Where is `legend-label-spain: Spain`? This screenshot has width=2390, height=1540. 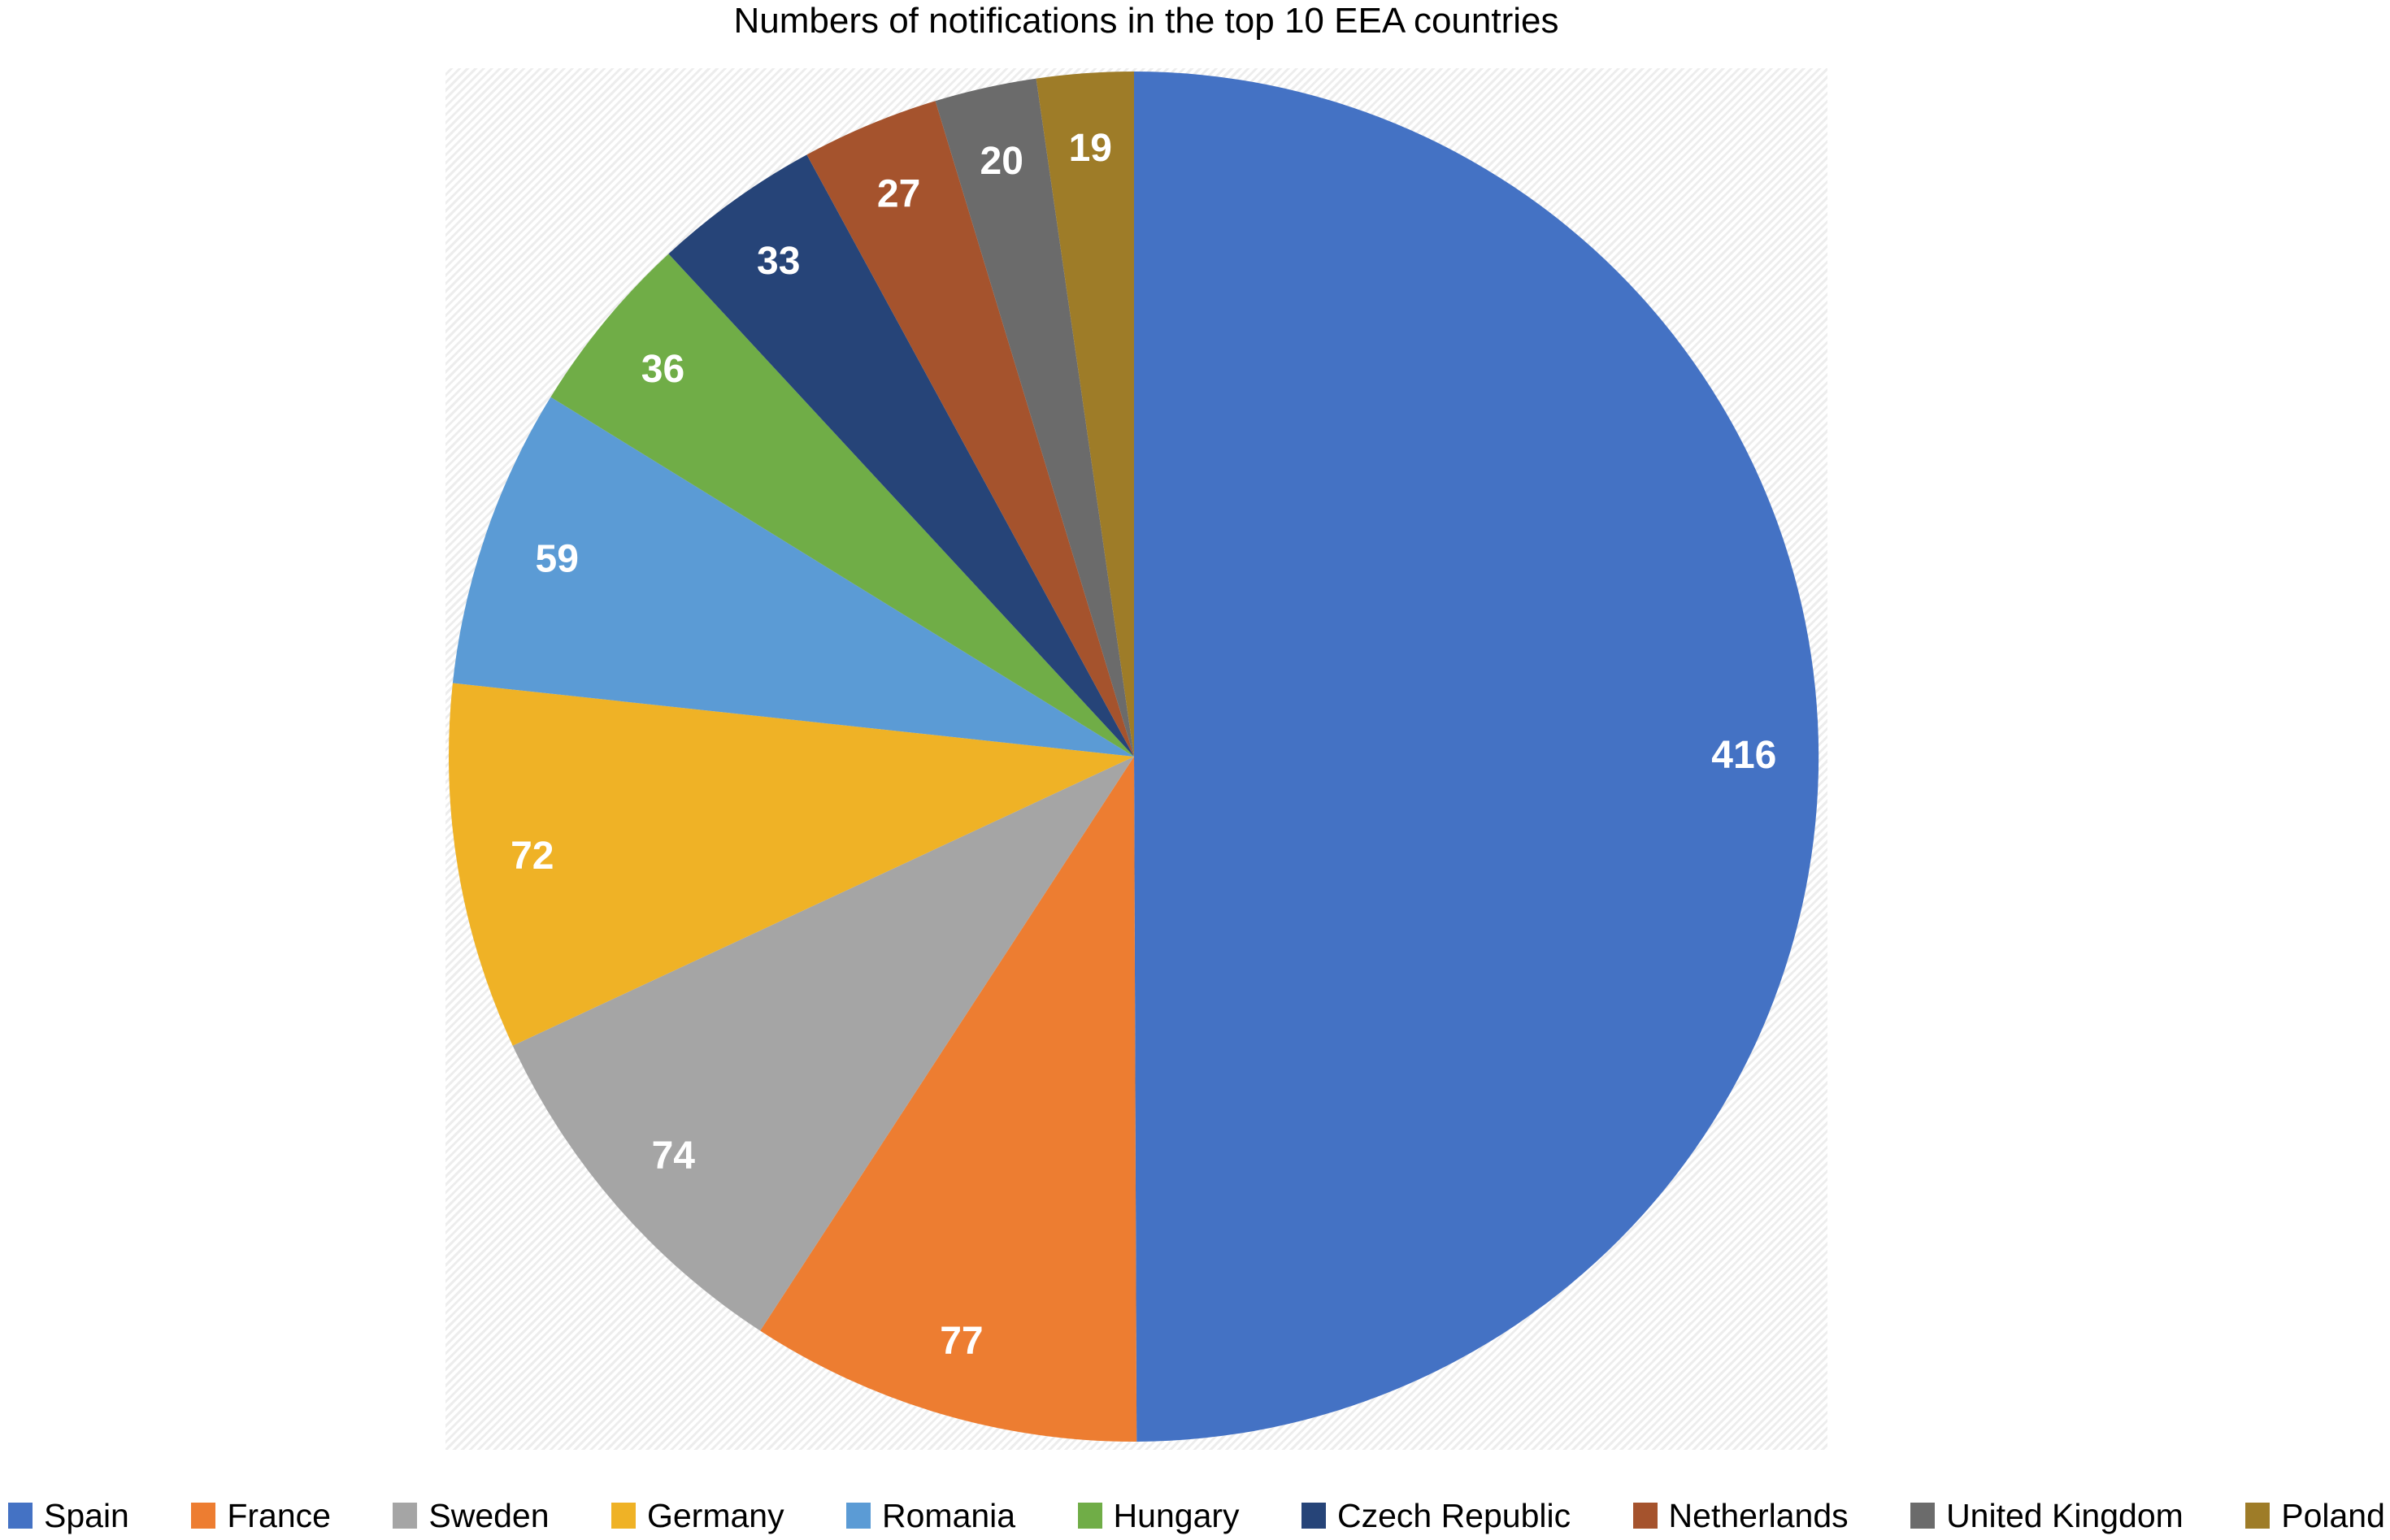 legend-label-spain: Spain is located at coordinates (86, 1515).